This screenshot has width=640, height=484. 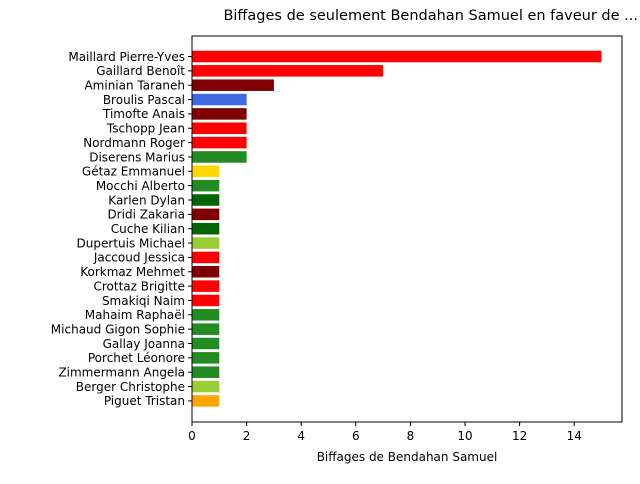 What do you see at coordinates (135, 315) in the screenshot?
I see `y-tick-label: Mahaim Raphaël` at bounding box center [135, 315].